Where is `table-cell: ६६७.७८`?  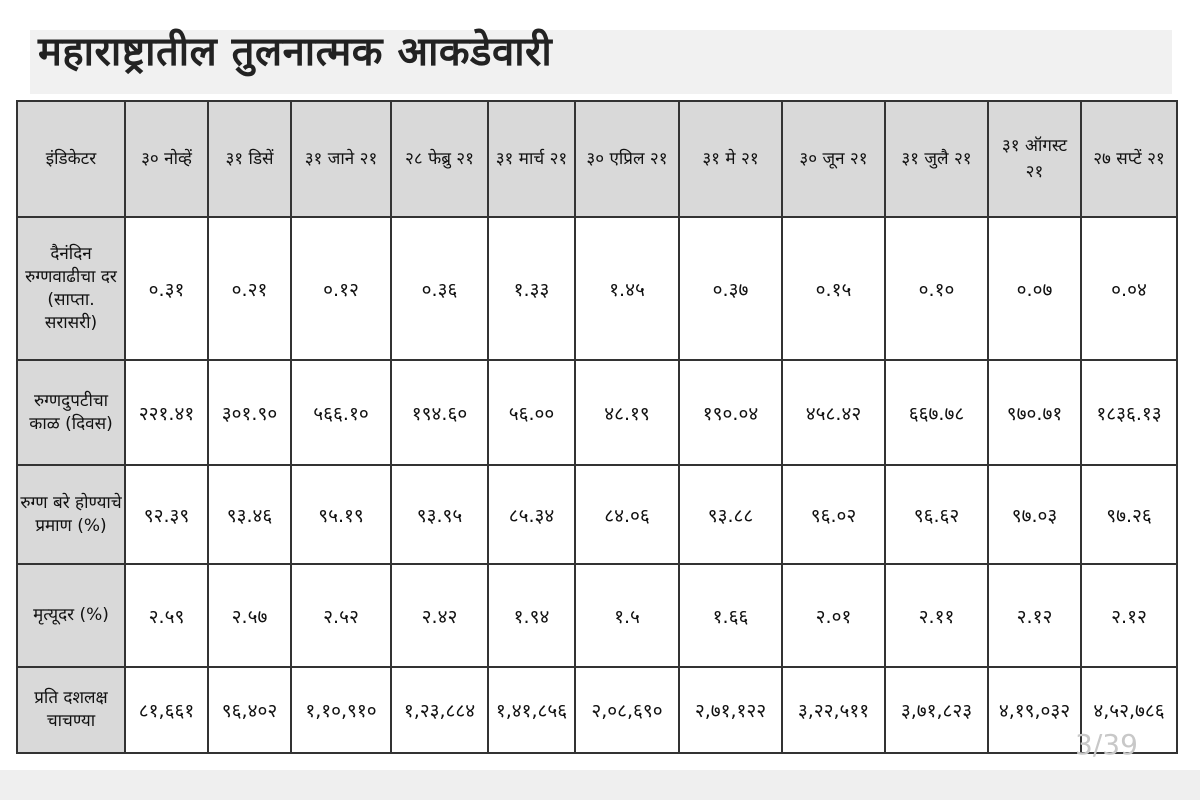
table-cell: ६६७.७८ is located at coordinates (936, 412).